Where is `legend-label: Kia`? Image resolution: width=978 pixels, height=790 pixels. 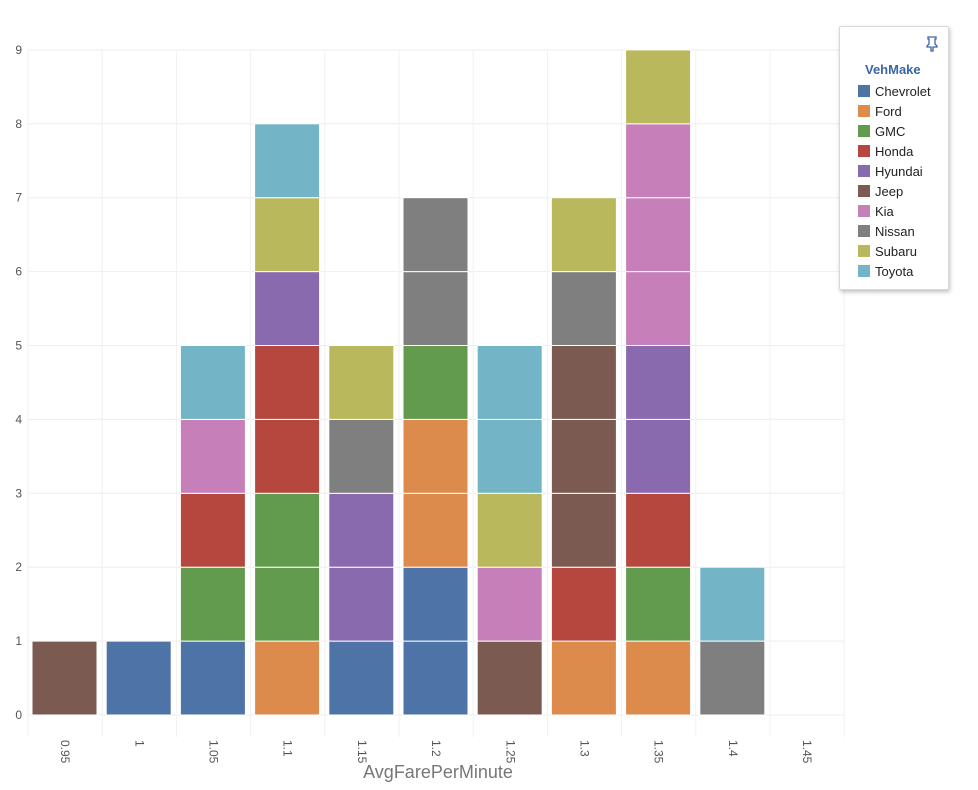 legend-label: Kia is located at coordinates (884, 211).